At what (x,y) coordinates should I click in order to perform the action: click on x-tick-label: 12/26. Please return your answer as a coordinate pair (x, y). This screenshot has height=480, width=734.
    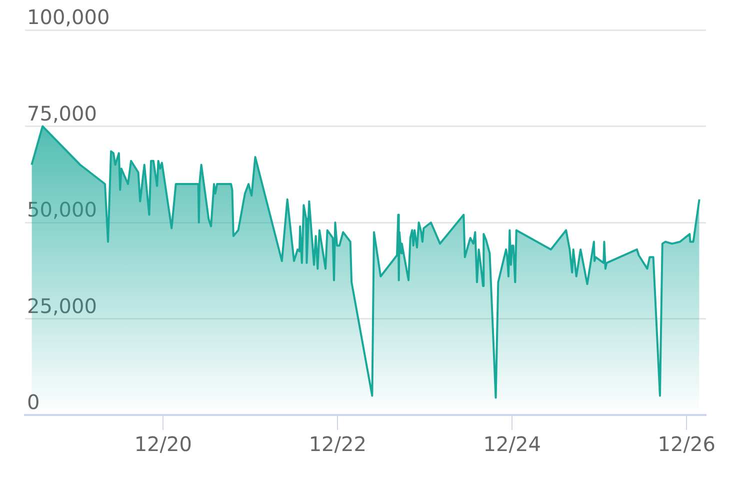
    Looking at the image, I should click on (687, 444).